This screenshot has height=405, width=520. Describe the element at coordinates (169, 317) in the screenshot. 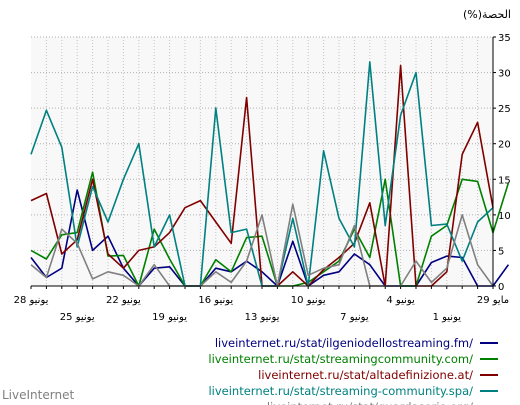

I see `x-tick-label: 19 يونيو` at that location.